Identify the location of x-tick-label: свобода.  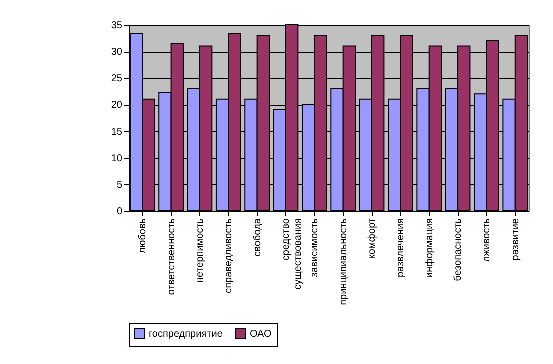
(258, 237).